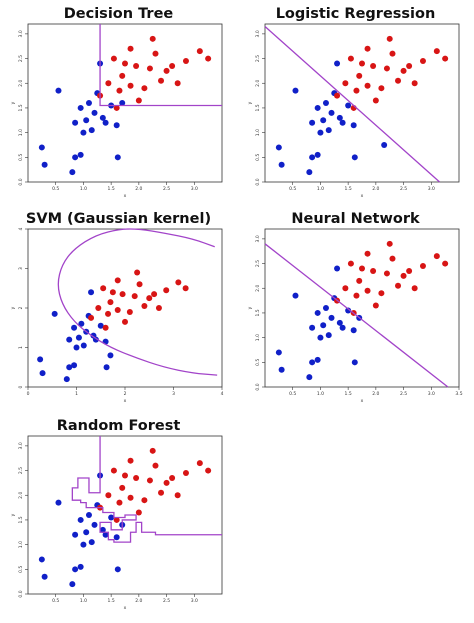 The width and height of the screenshot is (474, 623). I want to click on x-tick: 4, so click(222, 392).